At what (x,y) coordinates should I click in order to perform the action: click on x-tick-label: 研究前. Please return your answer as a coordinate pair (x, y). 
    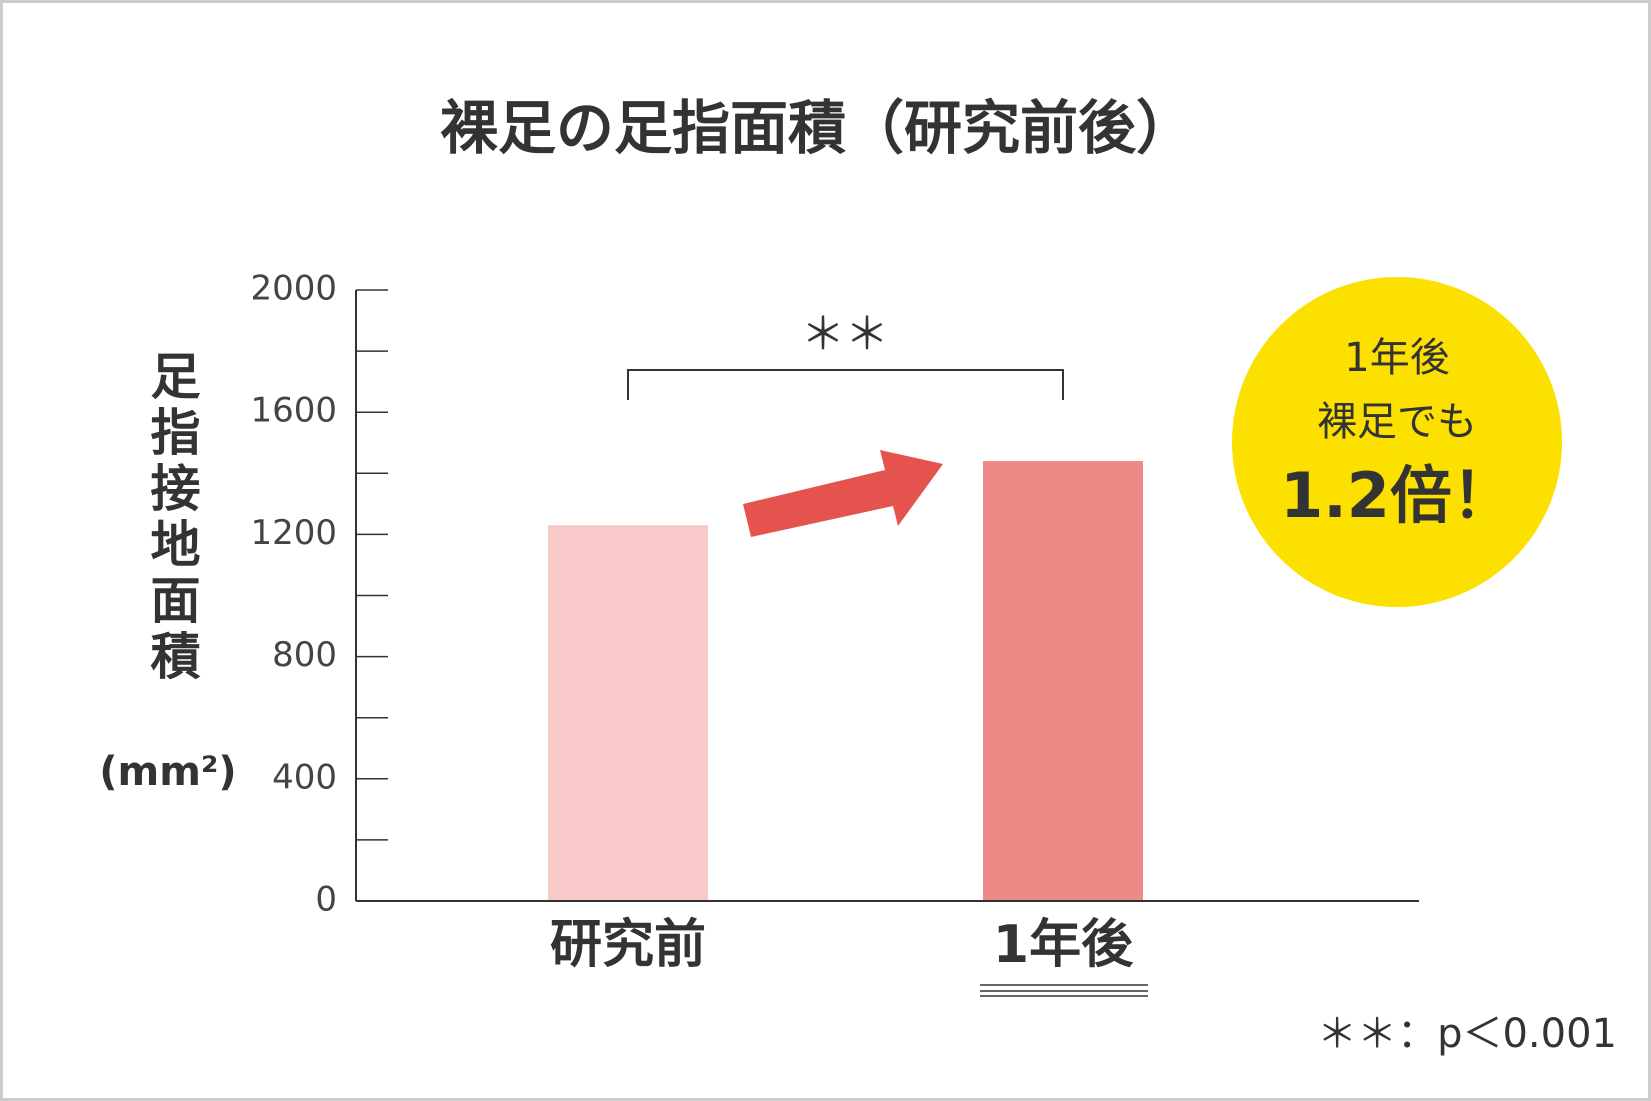
    Looking at the image, I should click on (628, 945).